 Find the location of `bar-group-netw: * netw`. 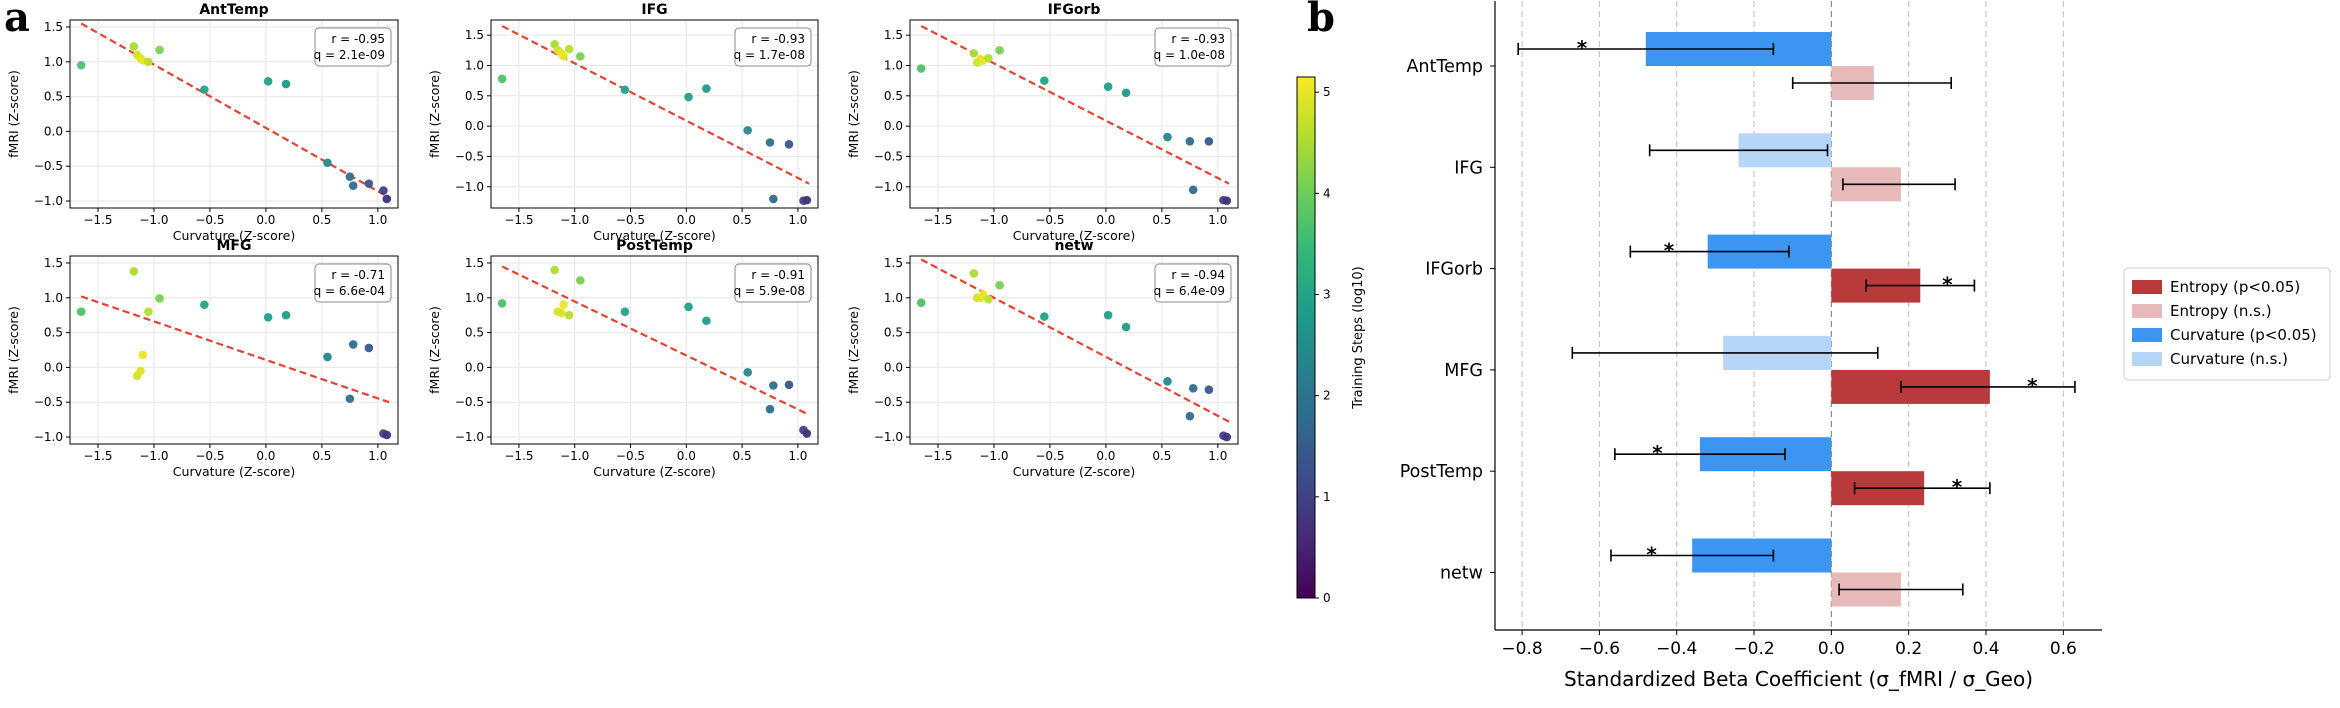

bar-group-netw: * netw is located at coordinates (1702, 572).